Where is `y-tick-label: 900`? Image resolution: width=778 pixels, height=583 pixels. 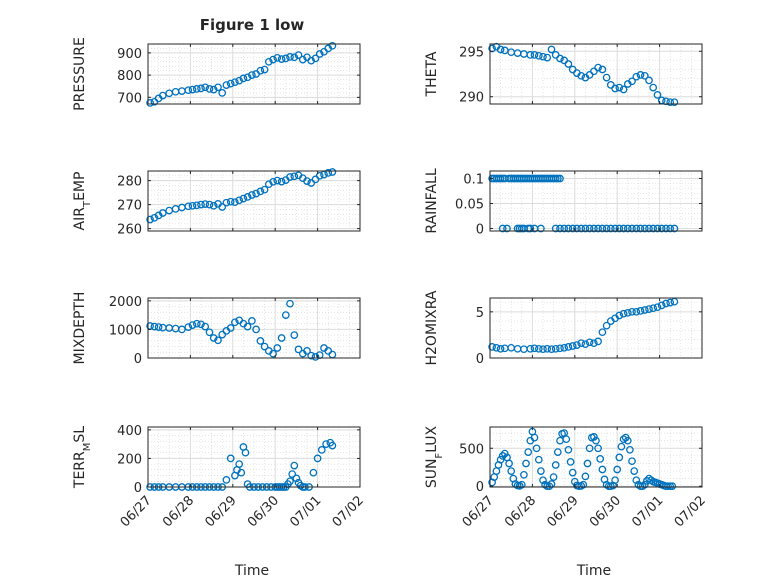 y-tick-label: 900 is located at coordinates (129, 54).